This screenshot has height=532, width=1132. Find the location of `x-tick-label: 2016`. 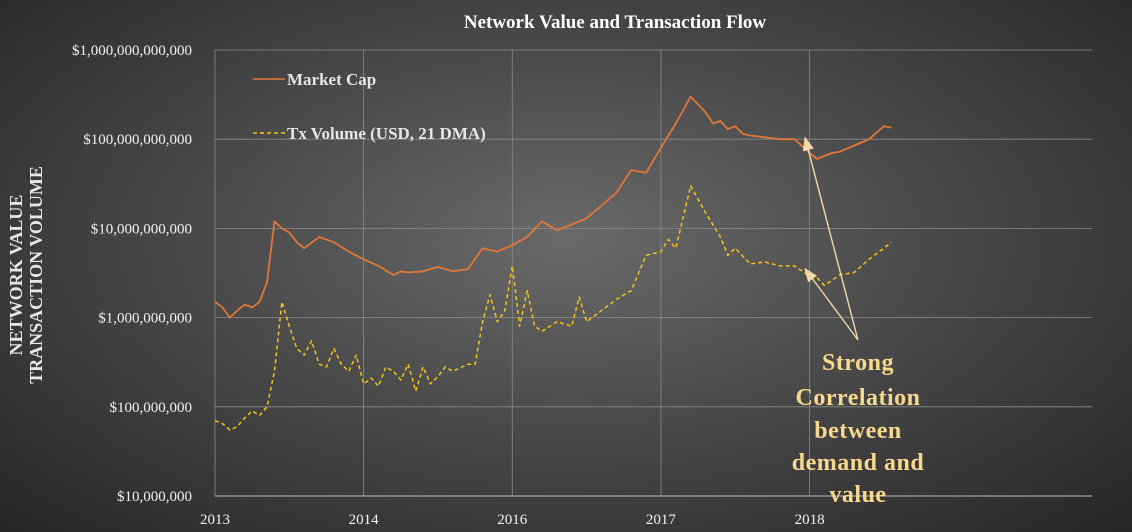

x-tick-label: 2016 is located at coordinates (512, 520).